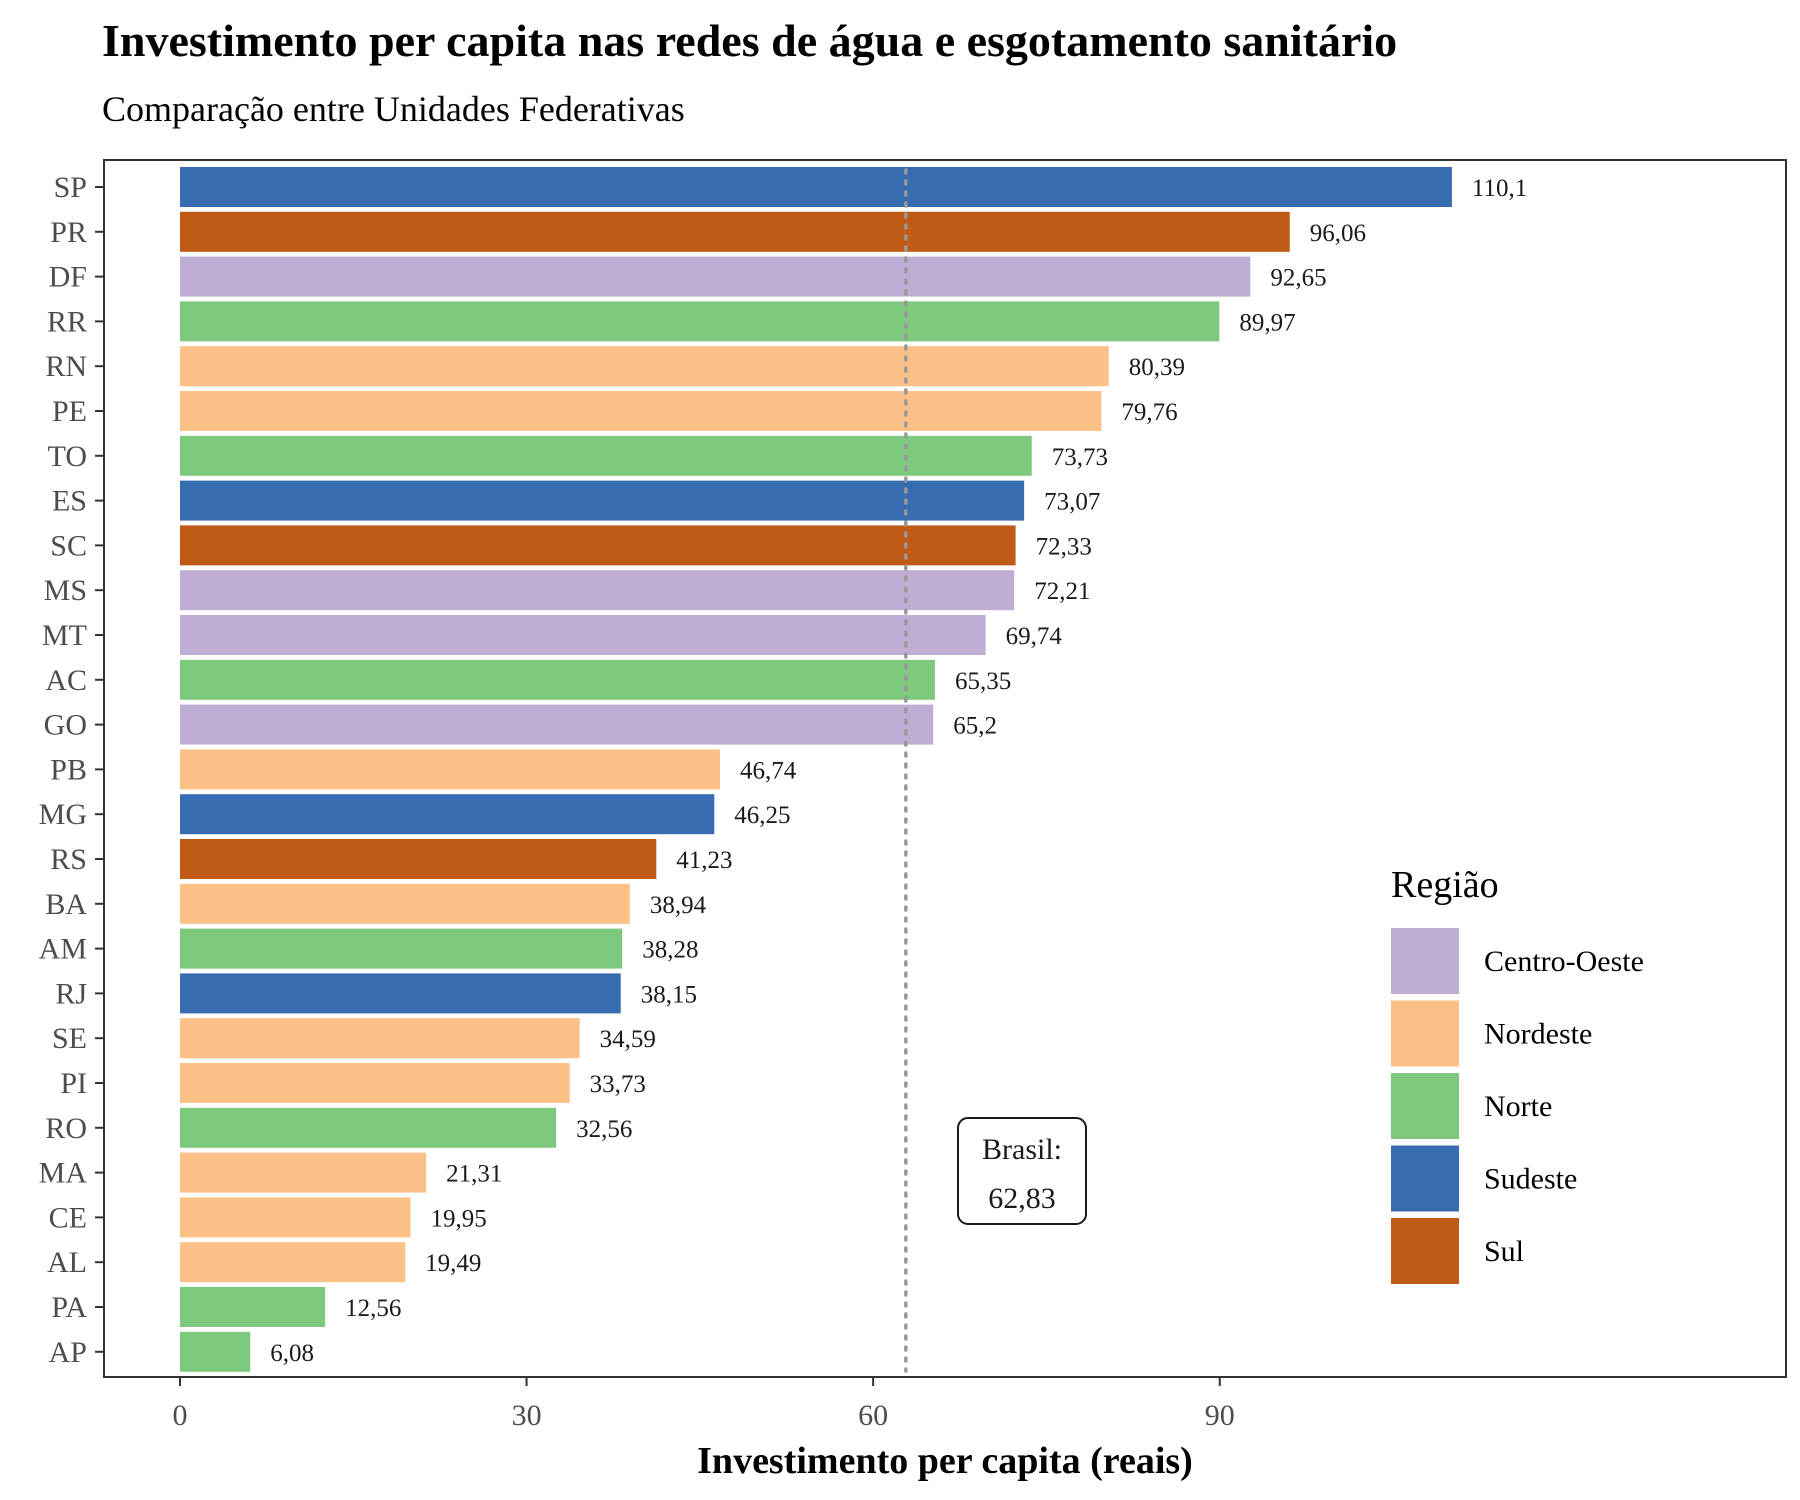  Describe the element at coordinates (292, 1353) in the screenshot. I see `bar-value-label-ap: 6,08` at that location.